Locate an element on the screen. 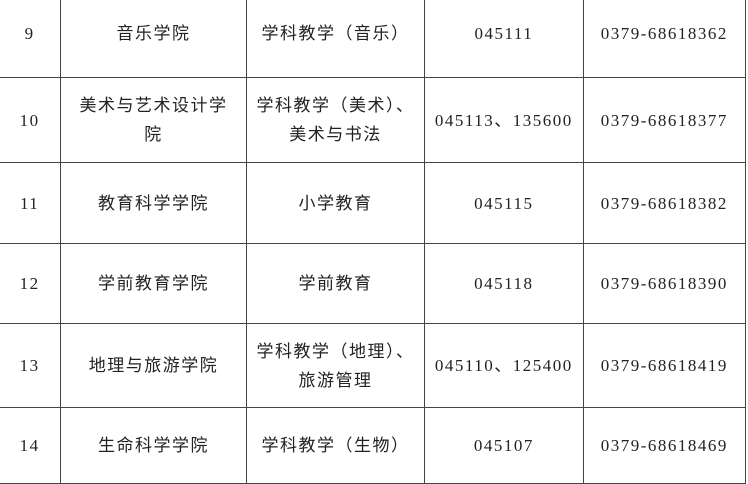 Image resolution: width=748 pixels, height=484 pixels. college-name-line: 地理与旅游学院 is located at coordinates (153, 365).